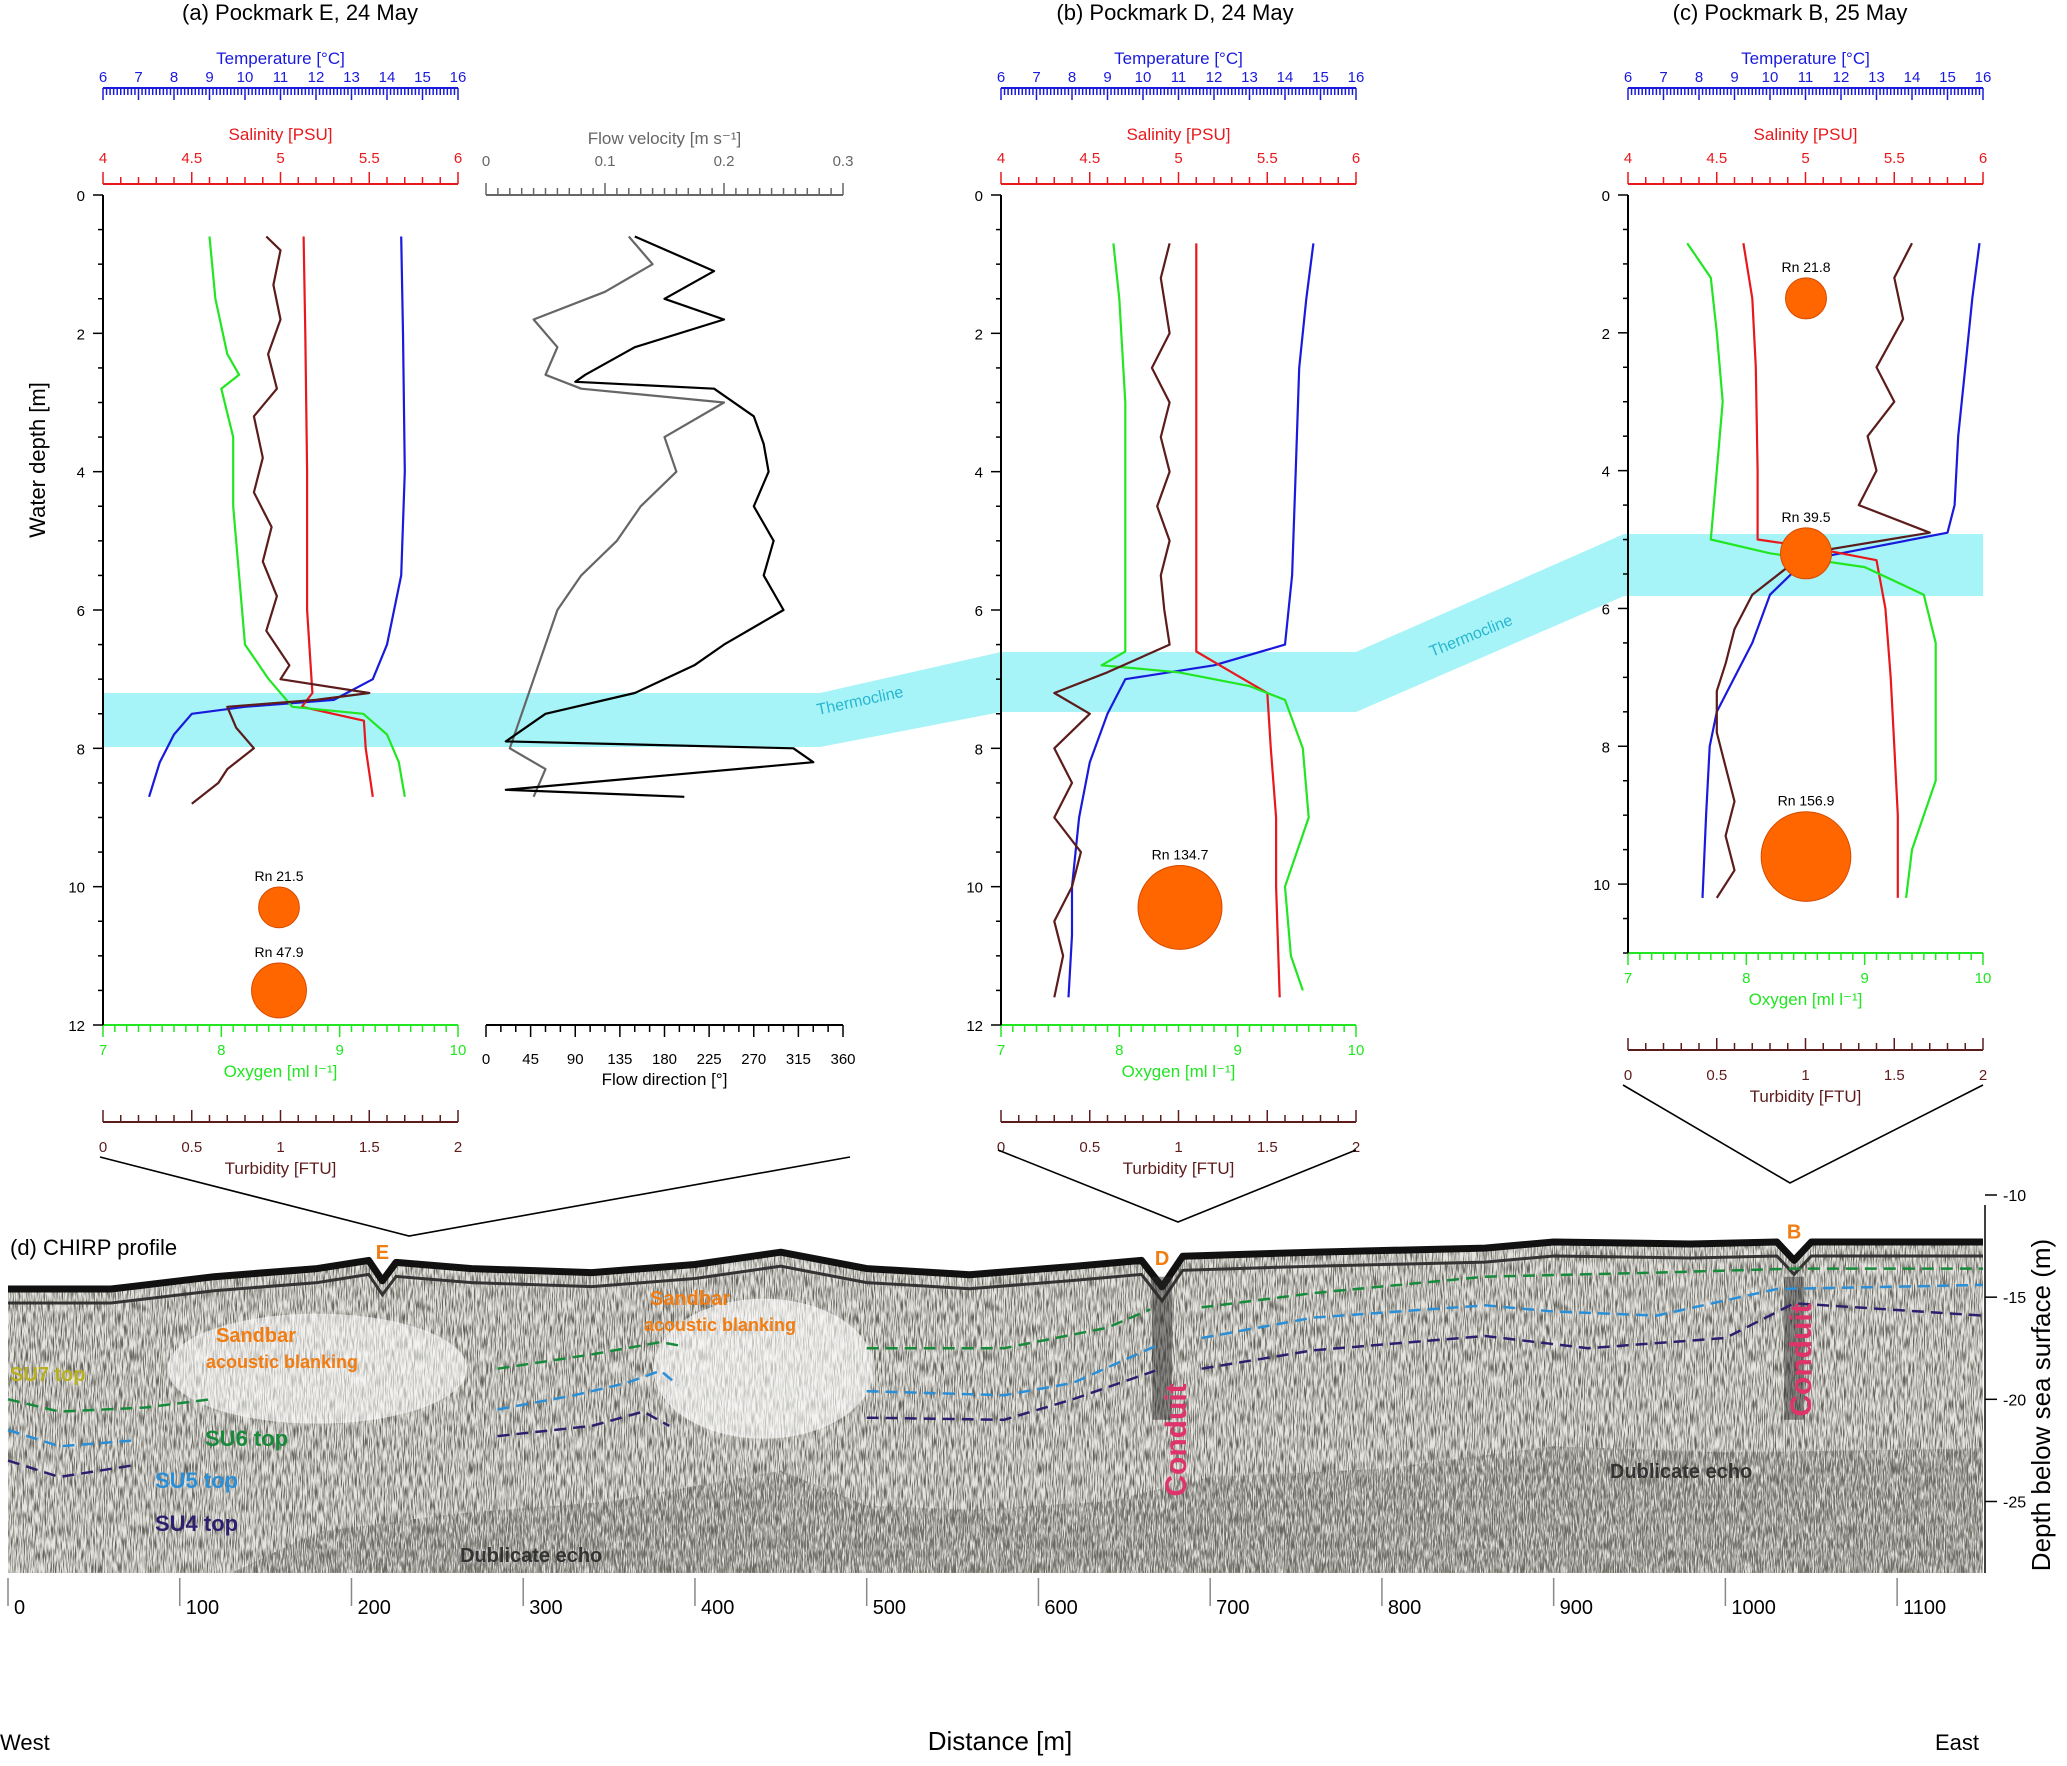 This screenshot has width=2067, height=1766. What do you see at coordinates (256, 1336) in the screenshot?
I see `sandbar-label: Sandbar` at bounding box center [256, 1336].